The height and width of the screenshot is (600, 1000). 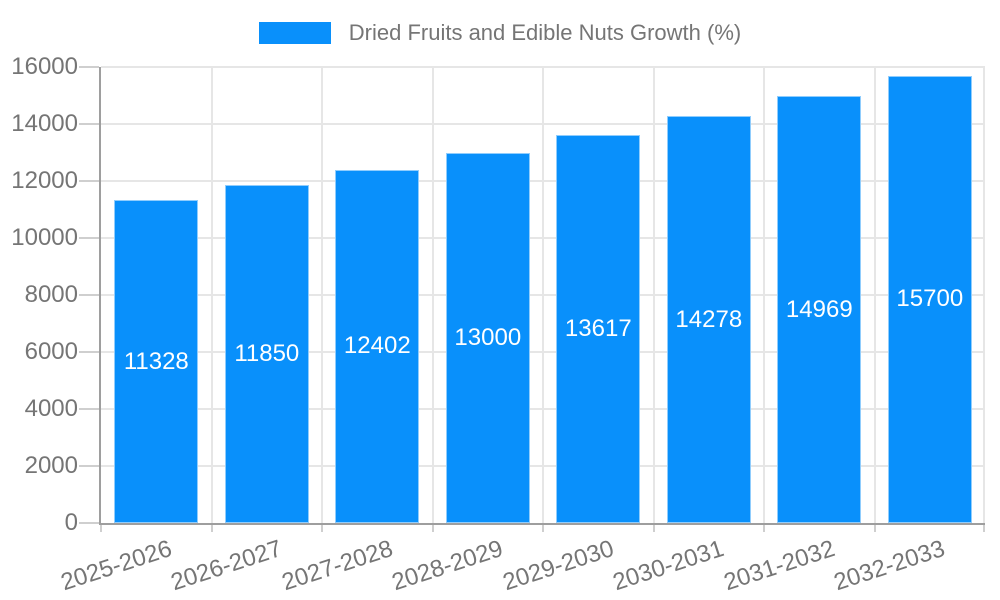 I want to click on y-axis-label: 14000, so click(x=44, y=123).